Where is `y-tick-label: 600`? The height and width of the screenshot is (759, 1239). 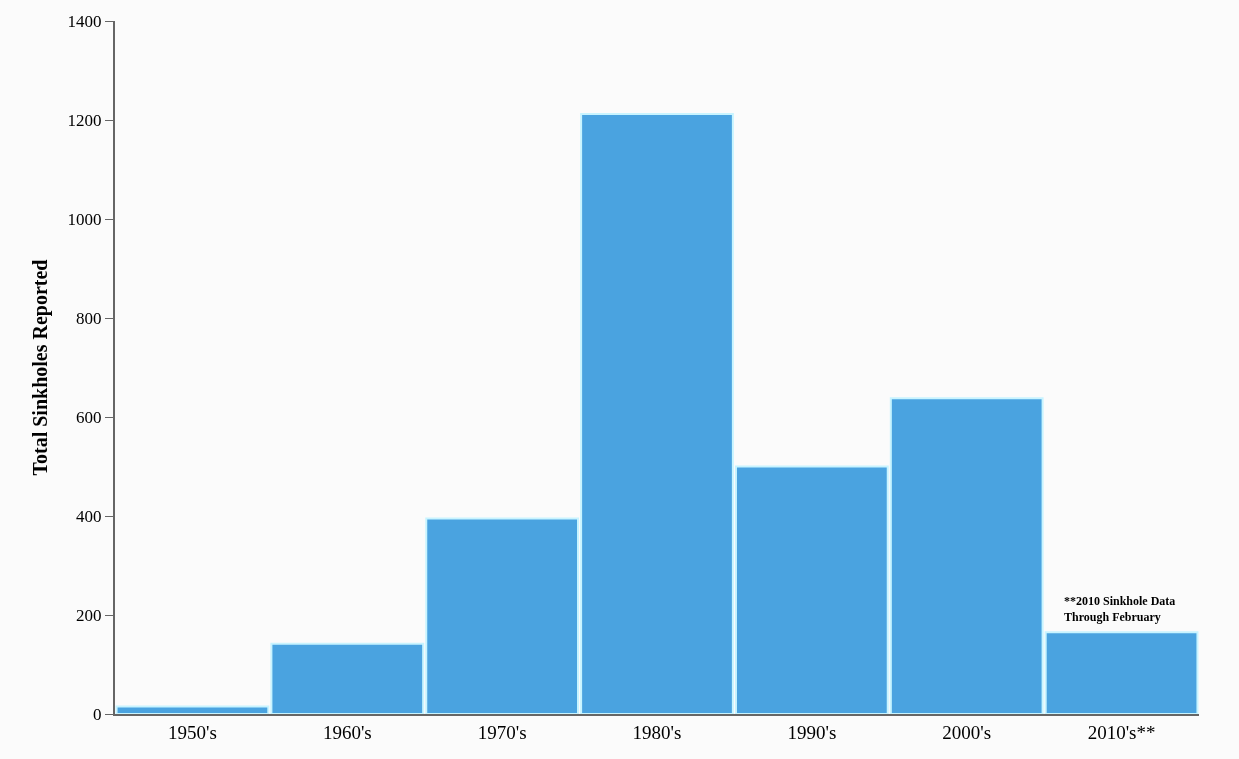 y-tick-label: 600 is located at coordinates (89, 417).